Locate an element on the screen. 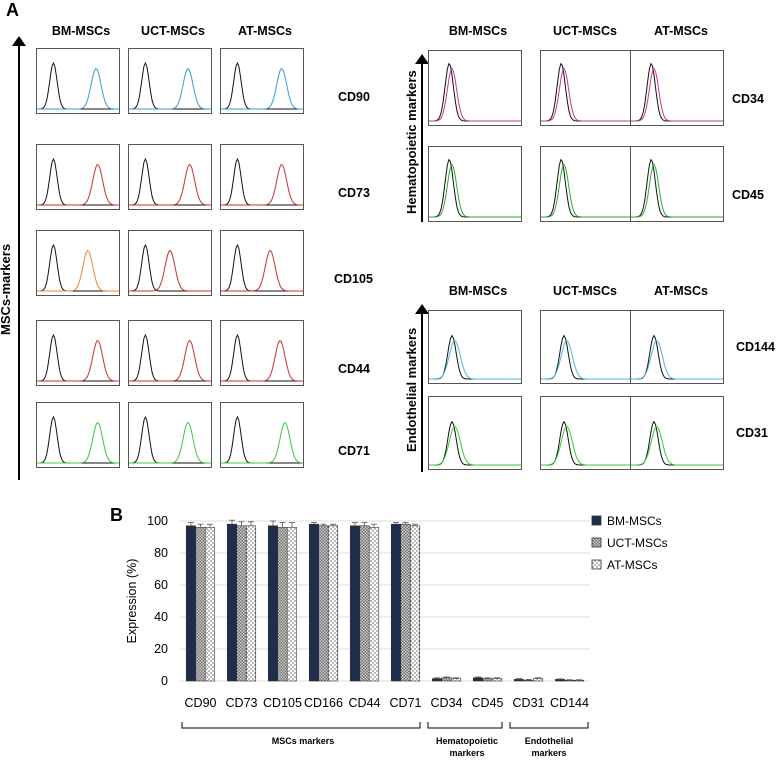 The image size is (778, 773). bar-uct-mscs-cd73 is located at coordinates (241, 603).